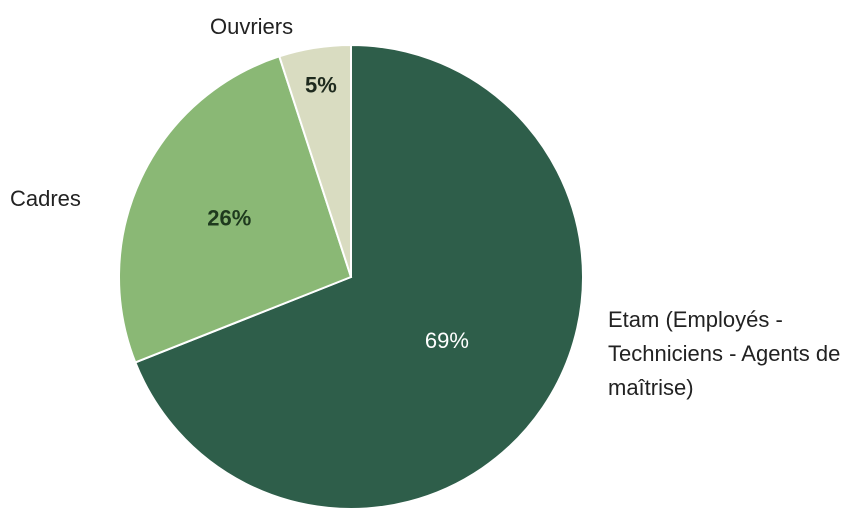 This screenshot has width=855, height=509. What do you see at coordinates (45, 198) in the screenshot?
I see `category-label: Cadres` at bounding box center [45, 198].